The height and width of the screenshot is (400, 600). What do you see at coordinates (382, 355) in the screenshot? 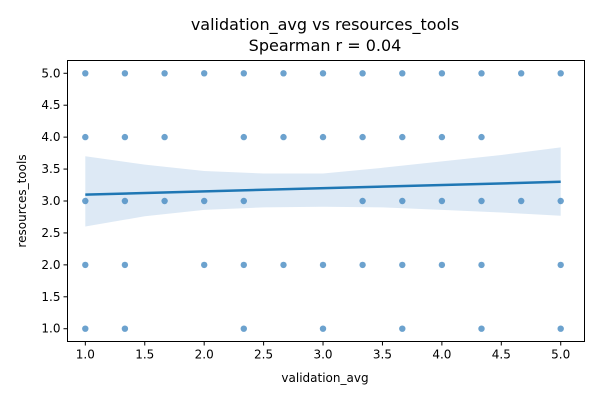
I see `x-tick-label: 3.5` at bounding box center [382, 355].